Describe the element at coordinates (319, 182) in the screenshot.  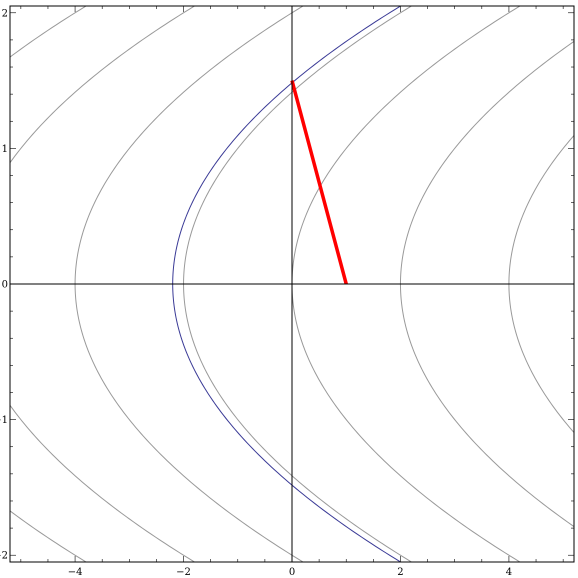
I see `red-segment` at that location.